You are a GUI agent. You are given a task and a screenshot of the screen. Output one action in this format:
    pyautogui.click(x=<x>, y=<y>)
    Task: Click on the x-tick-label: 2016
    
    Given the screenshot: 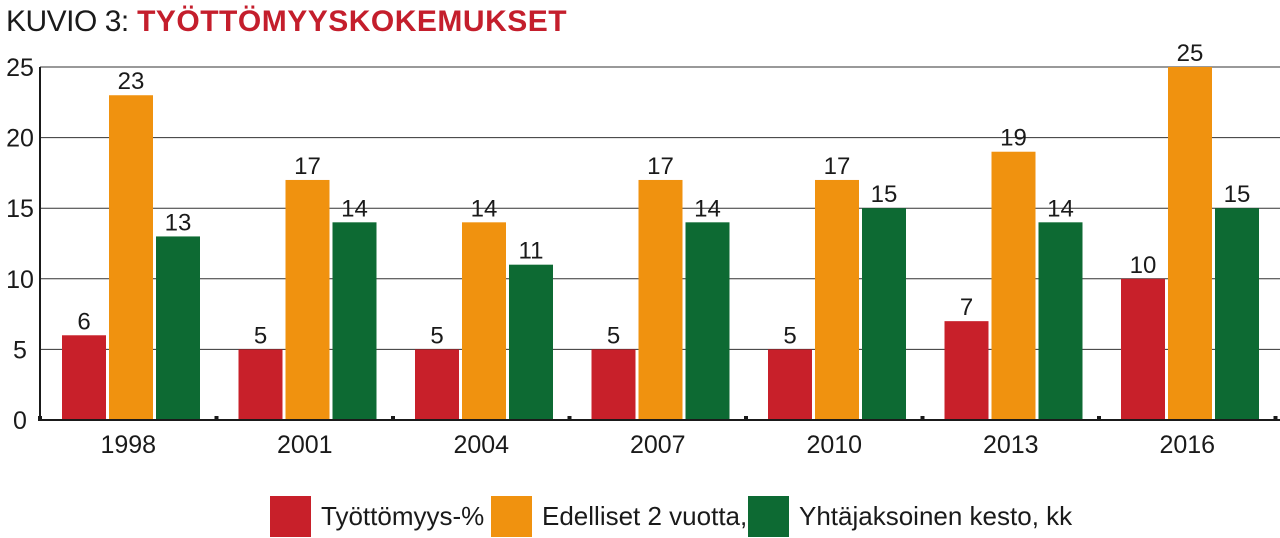 What is the action you would take?
    pyautogui.click(x=1187, y=445)
    